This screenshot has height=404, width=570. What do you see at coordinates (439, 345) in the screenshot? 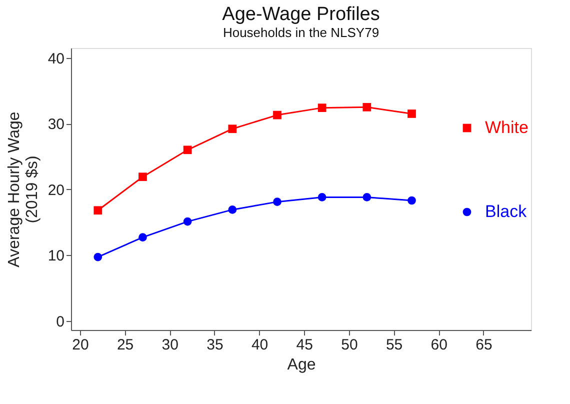
I see `x-tick-label: 60` at bounding box center [439, 345].